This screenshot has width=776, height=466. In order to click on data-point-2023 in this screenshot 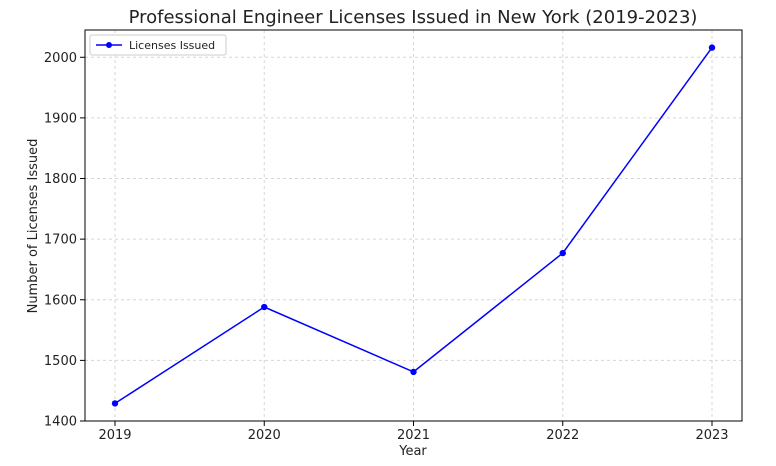, I will do `click(712, 47)`.